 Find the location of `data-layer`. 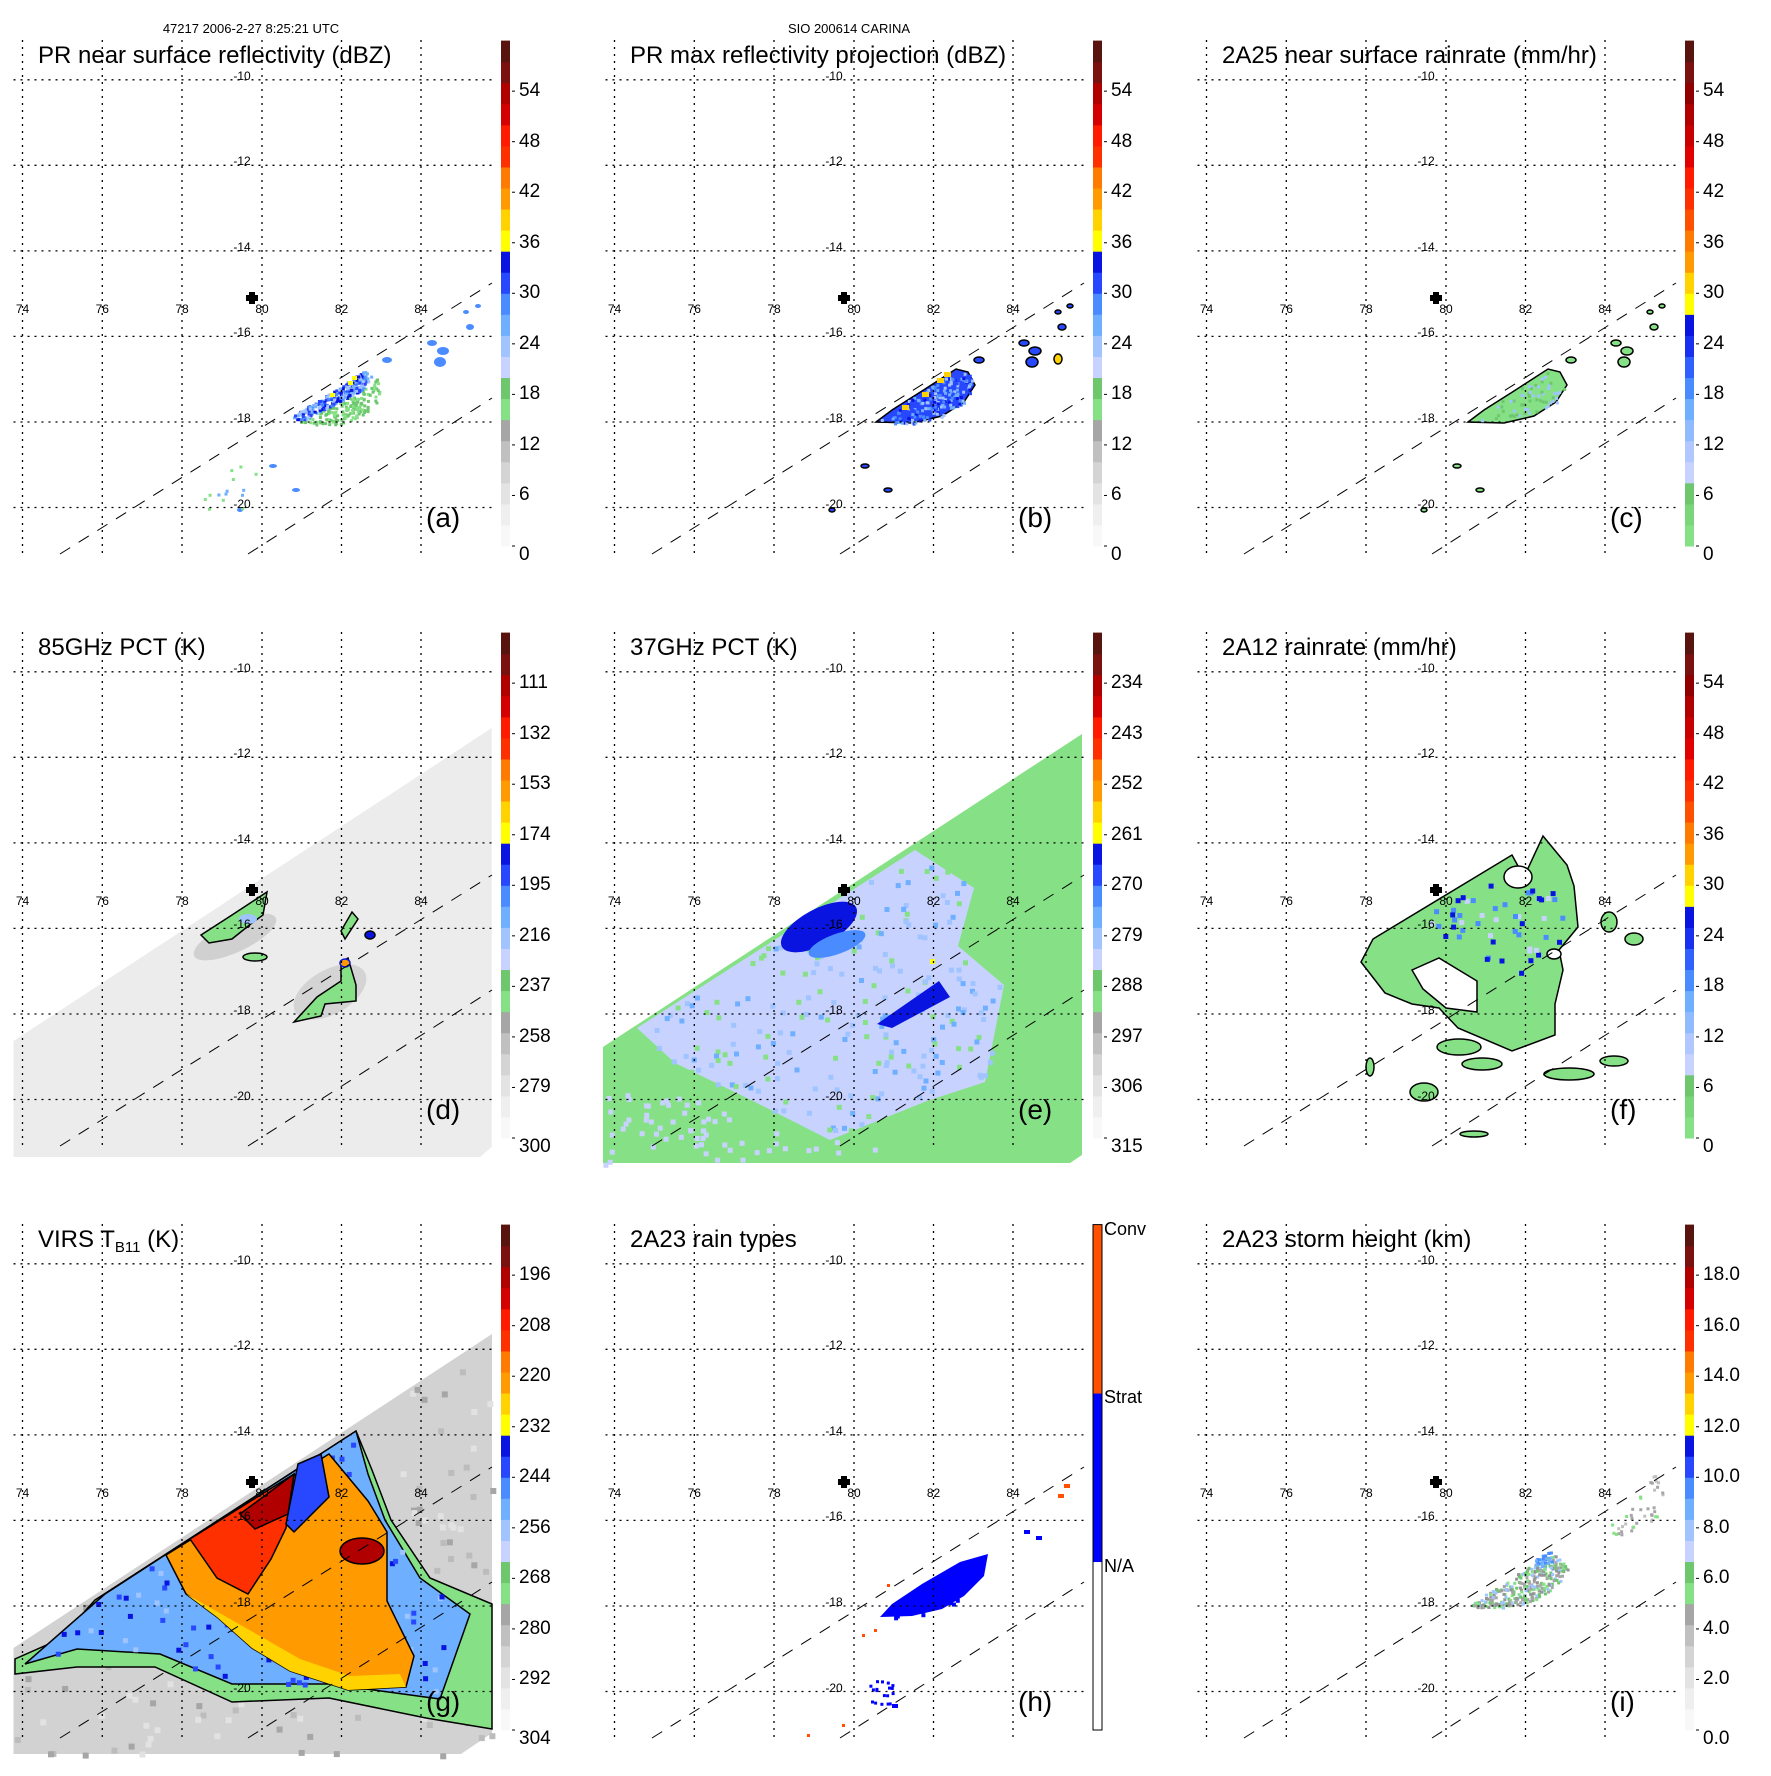

data-layer is located at coordinates (1568, 1542).